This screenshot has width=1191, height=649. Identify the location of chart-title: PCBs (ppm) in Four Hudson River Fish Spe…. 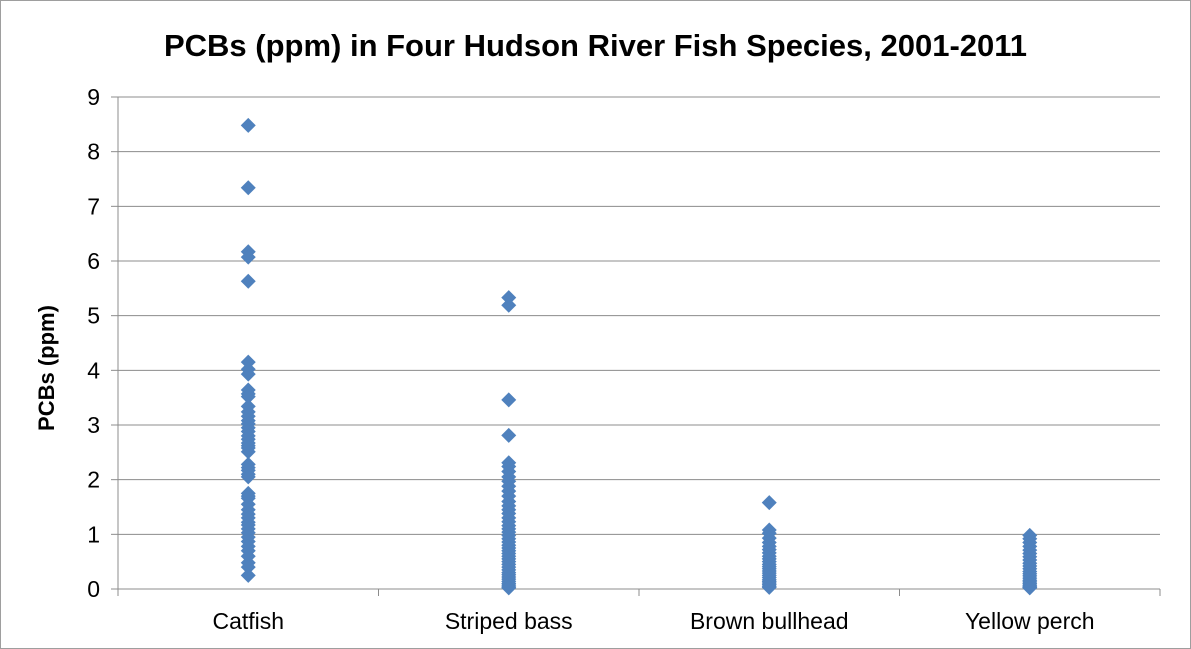
(595, 45).